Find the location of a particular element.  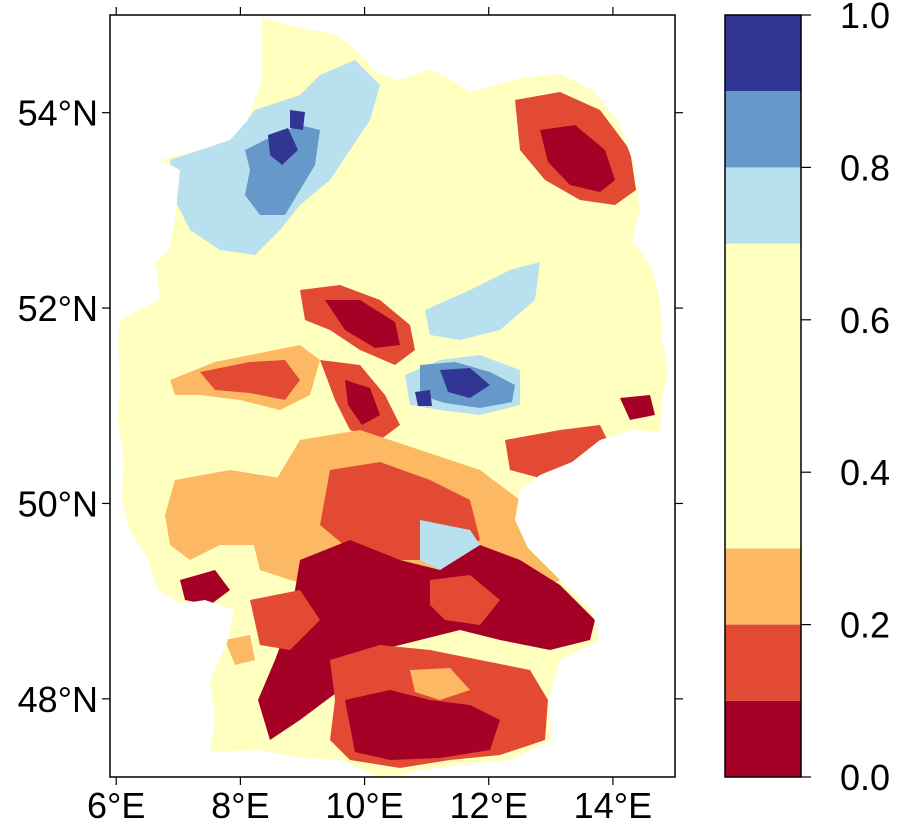

colorbar-tick-label: 1.0 is located at coordinates (865, 18).